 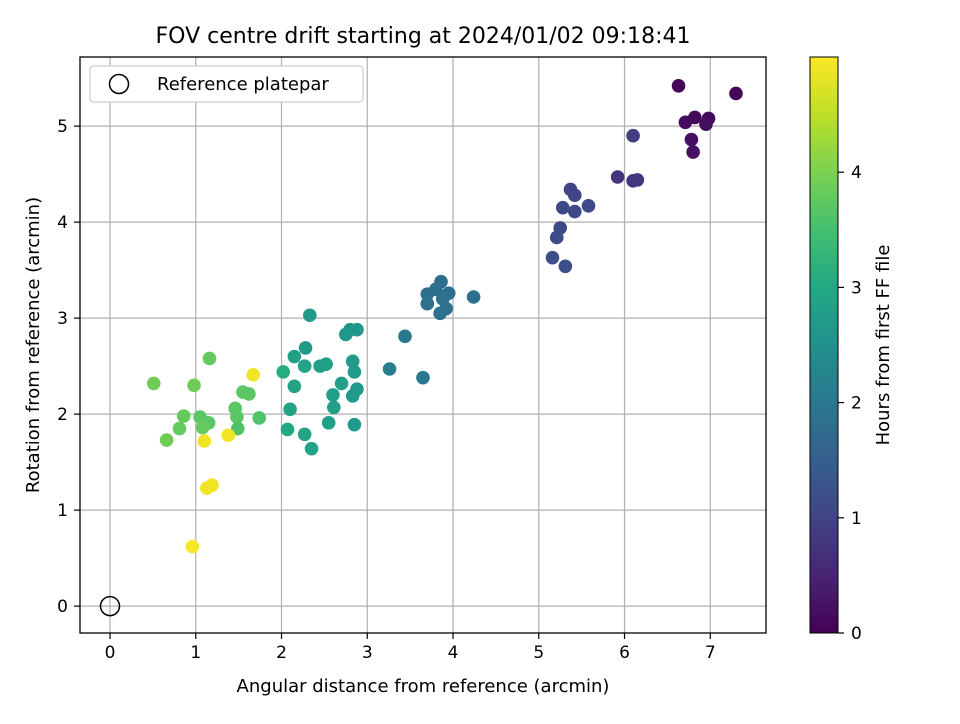 What do you see at coordinates (33, 345) in the screenshot?
I see `y-axis-label: Rotation from reference (arcmin)` at bounding box center [33, 345].